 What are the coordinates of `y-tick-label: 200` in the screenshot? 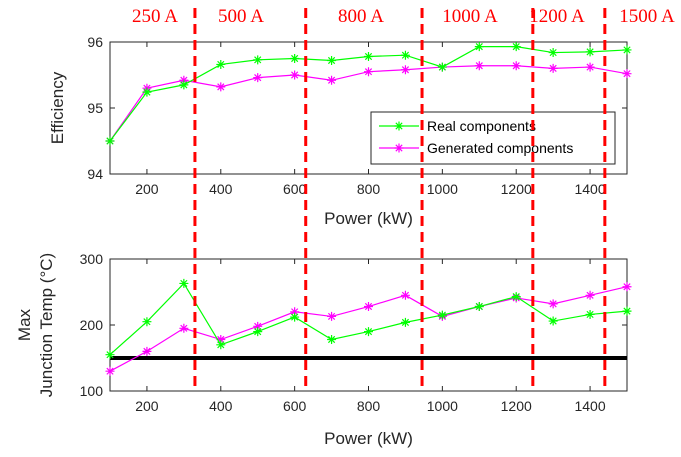 It's located at (92, 325).